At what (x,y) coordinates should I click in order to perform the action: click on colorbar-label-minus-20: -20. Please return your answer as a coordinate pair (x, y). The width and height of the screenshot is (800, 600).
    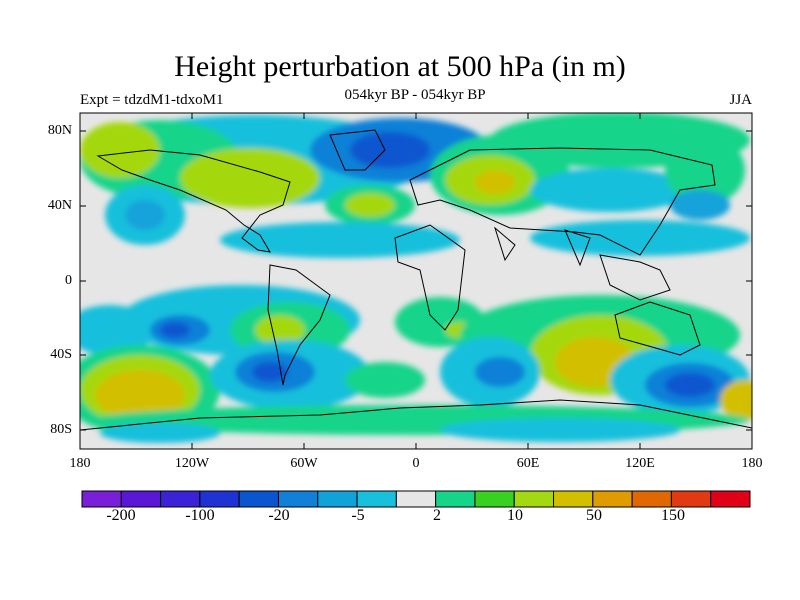
    Looking at the image, I should click on (279, 515).